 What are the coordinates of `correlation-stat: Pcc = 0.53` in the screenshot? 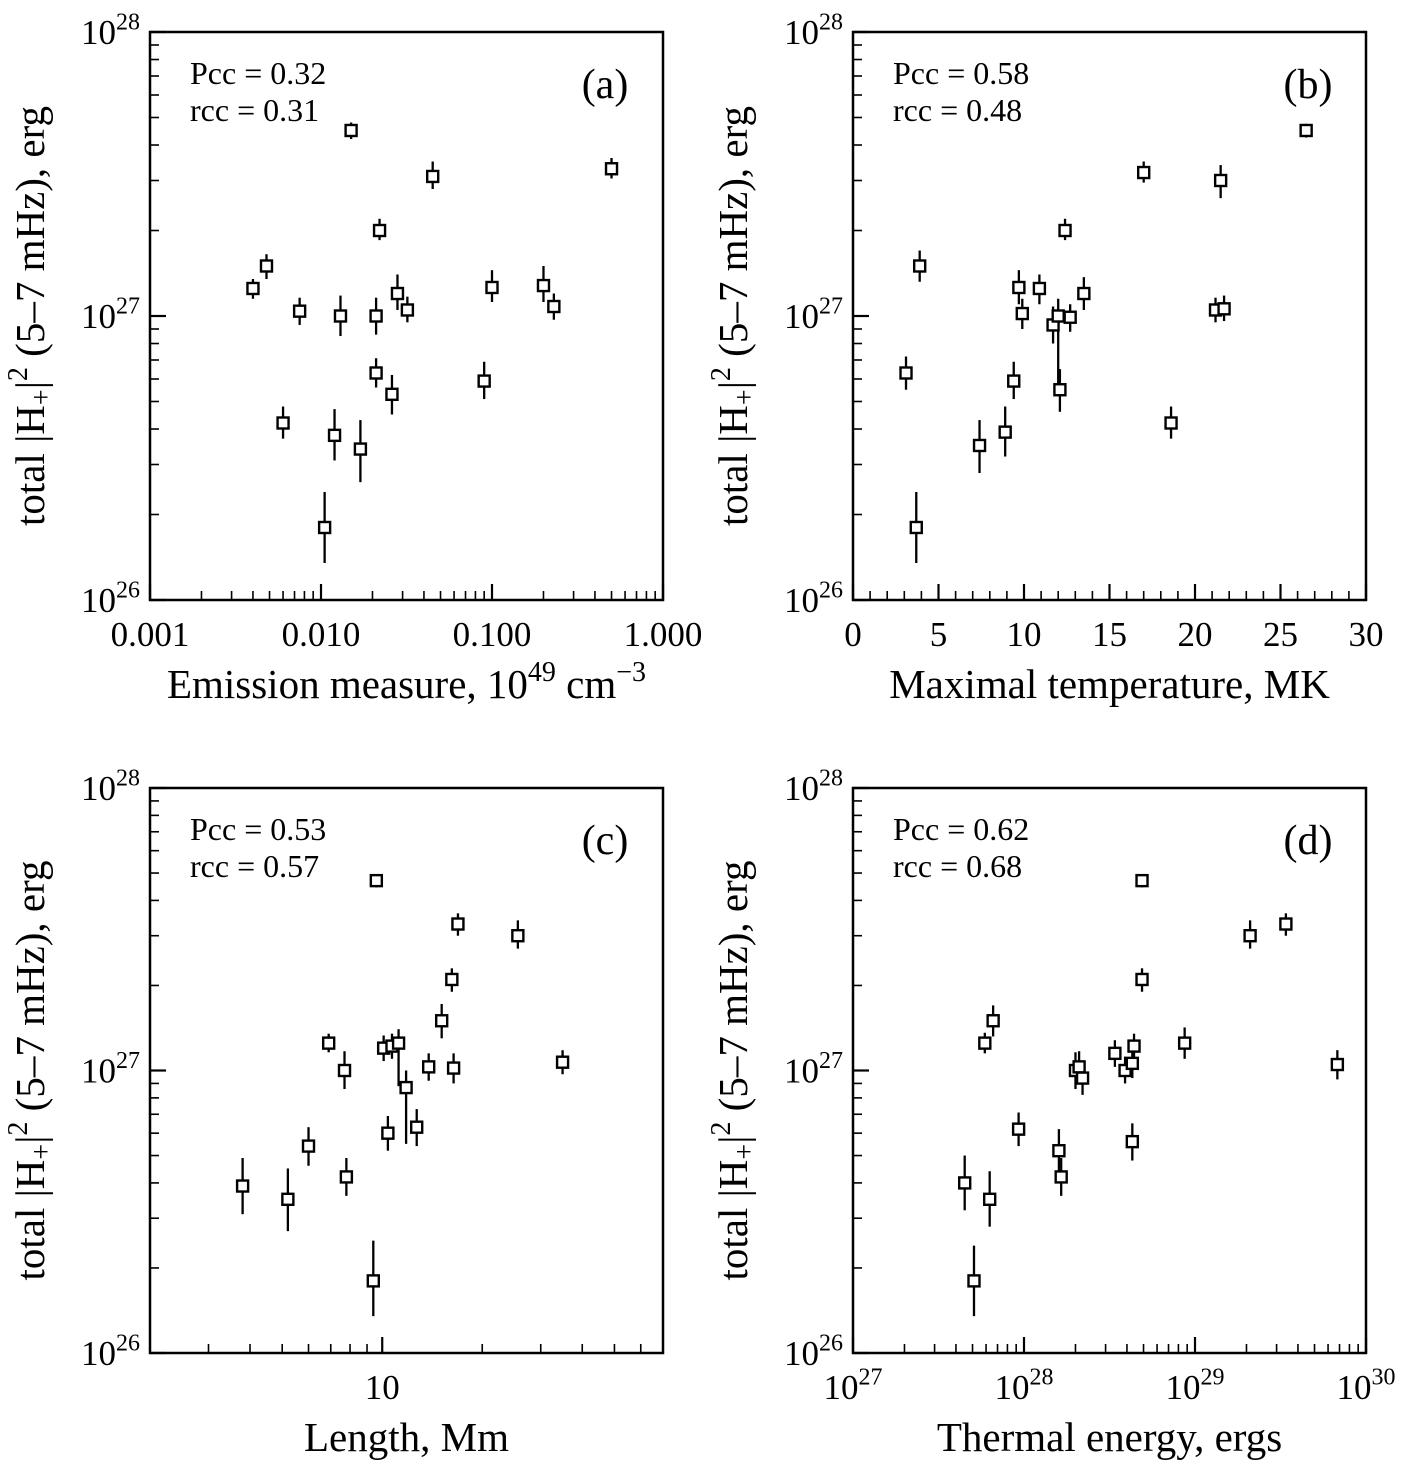 It's located at (258, 829).